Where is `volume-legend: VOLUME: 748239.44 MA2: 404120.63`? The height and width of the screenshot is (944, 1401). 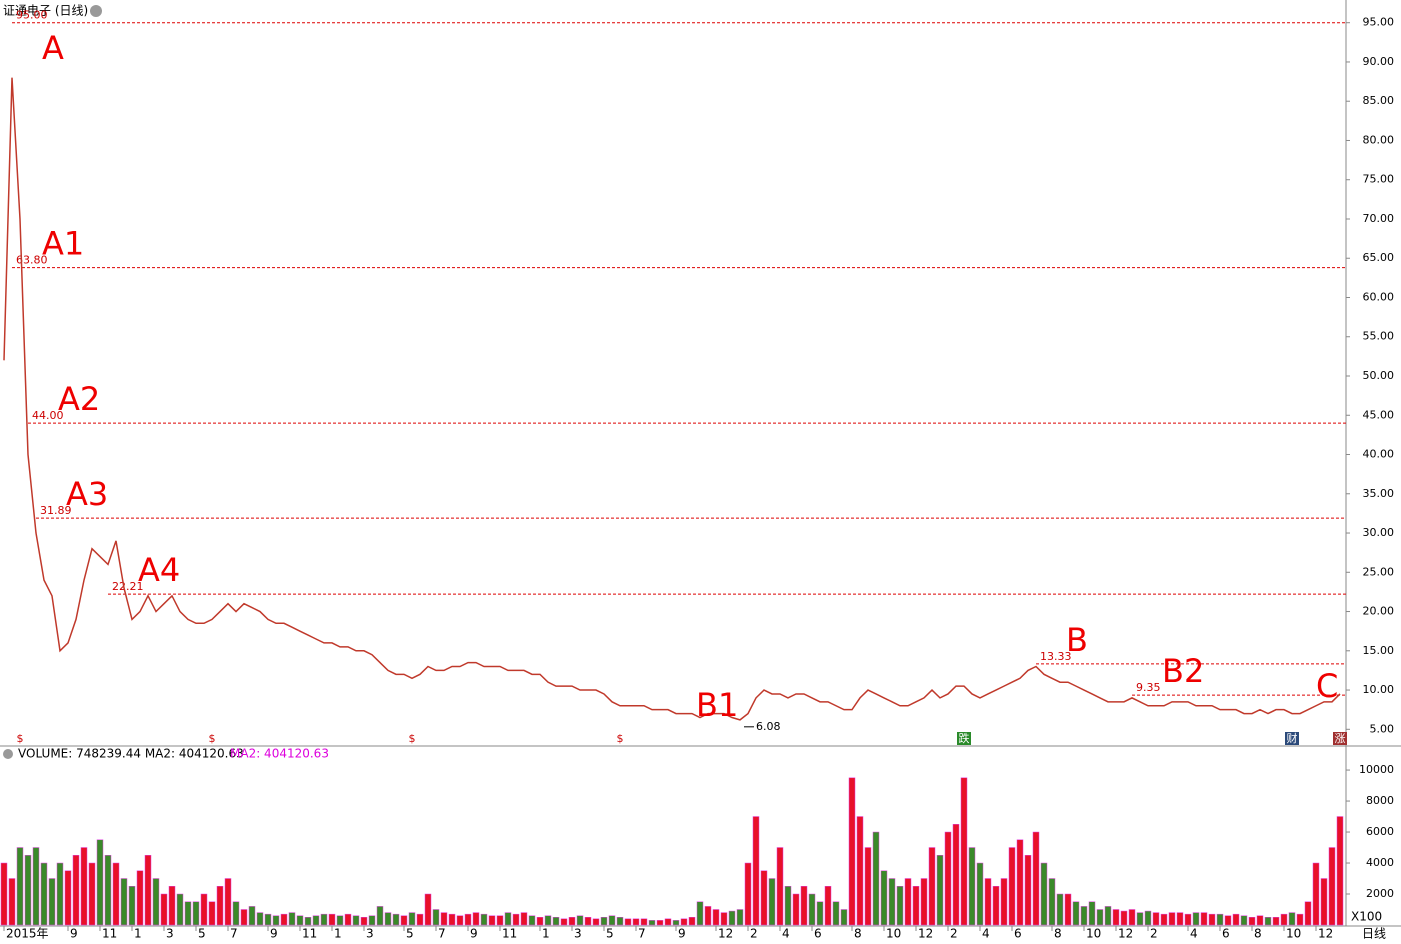
volume-legend: VOLUME: 748239.44 MA2: 404120.63 is located at coordinates (131, 754).